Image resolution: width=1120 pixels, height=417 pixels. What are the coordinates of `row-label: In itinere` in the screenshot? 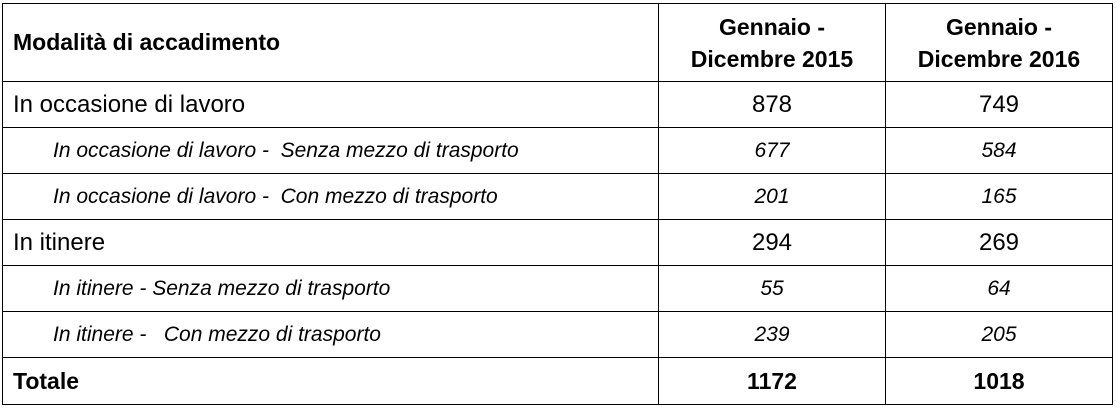 It's located at (330, 242).